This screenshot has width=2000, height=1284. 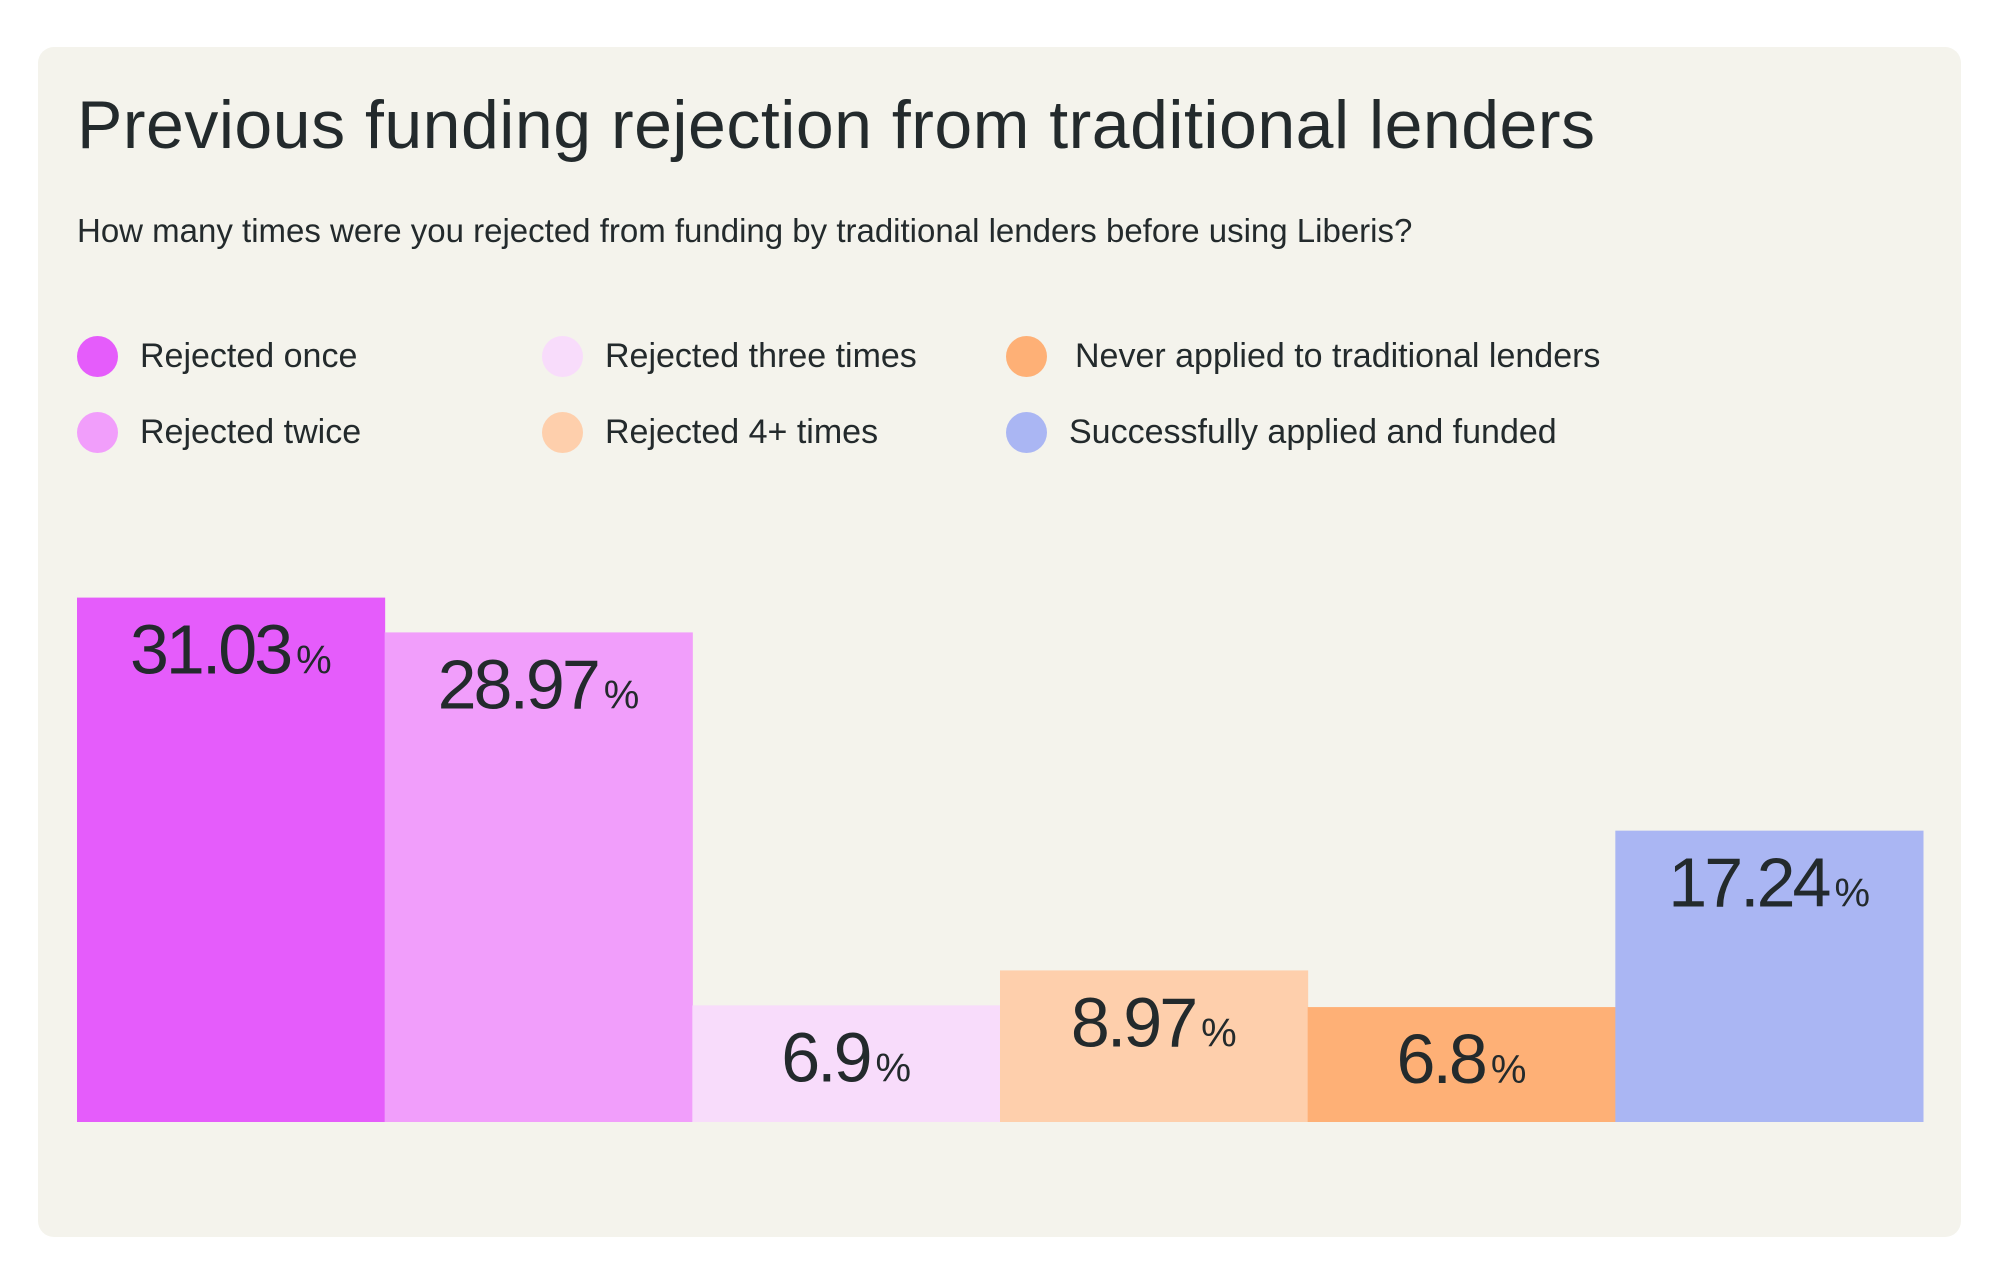 I want to click on legend-item-never-applied: Never applied to traditional lenders, so click(x=1303, y=356).